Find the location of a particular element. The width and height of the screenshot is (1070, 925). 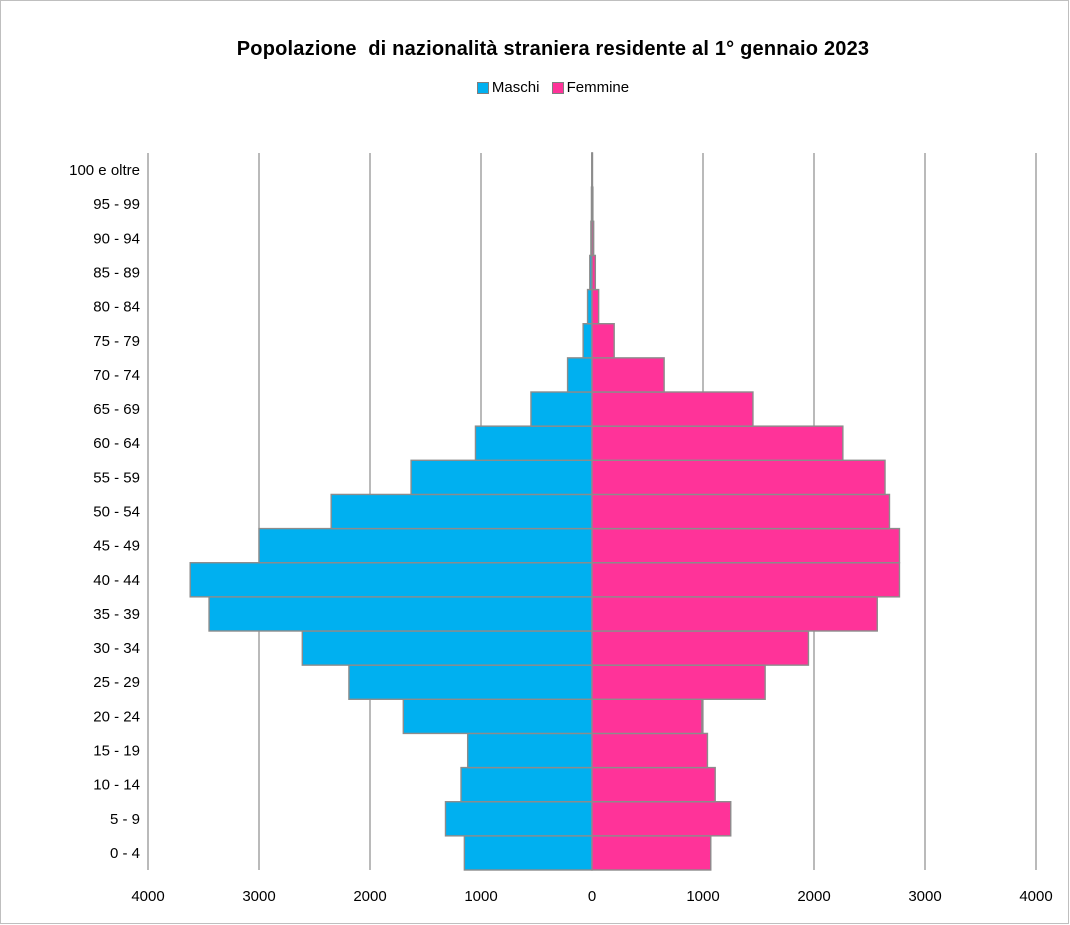

y-tick-label: 15 - 19 is located at coordinates (116, 751).